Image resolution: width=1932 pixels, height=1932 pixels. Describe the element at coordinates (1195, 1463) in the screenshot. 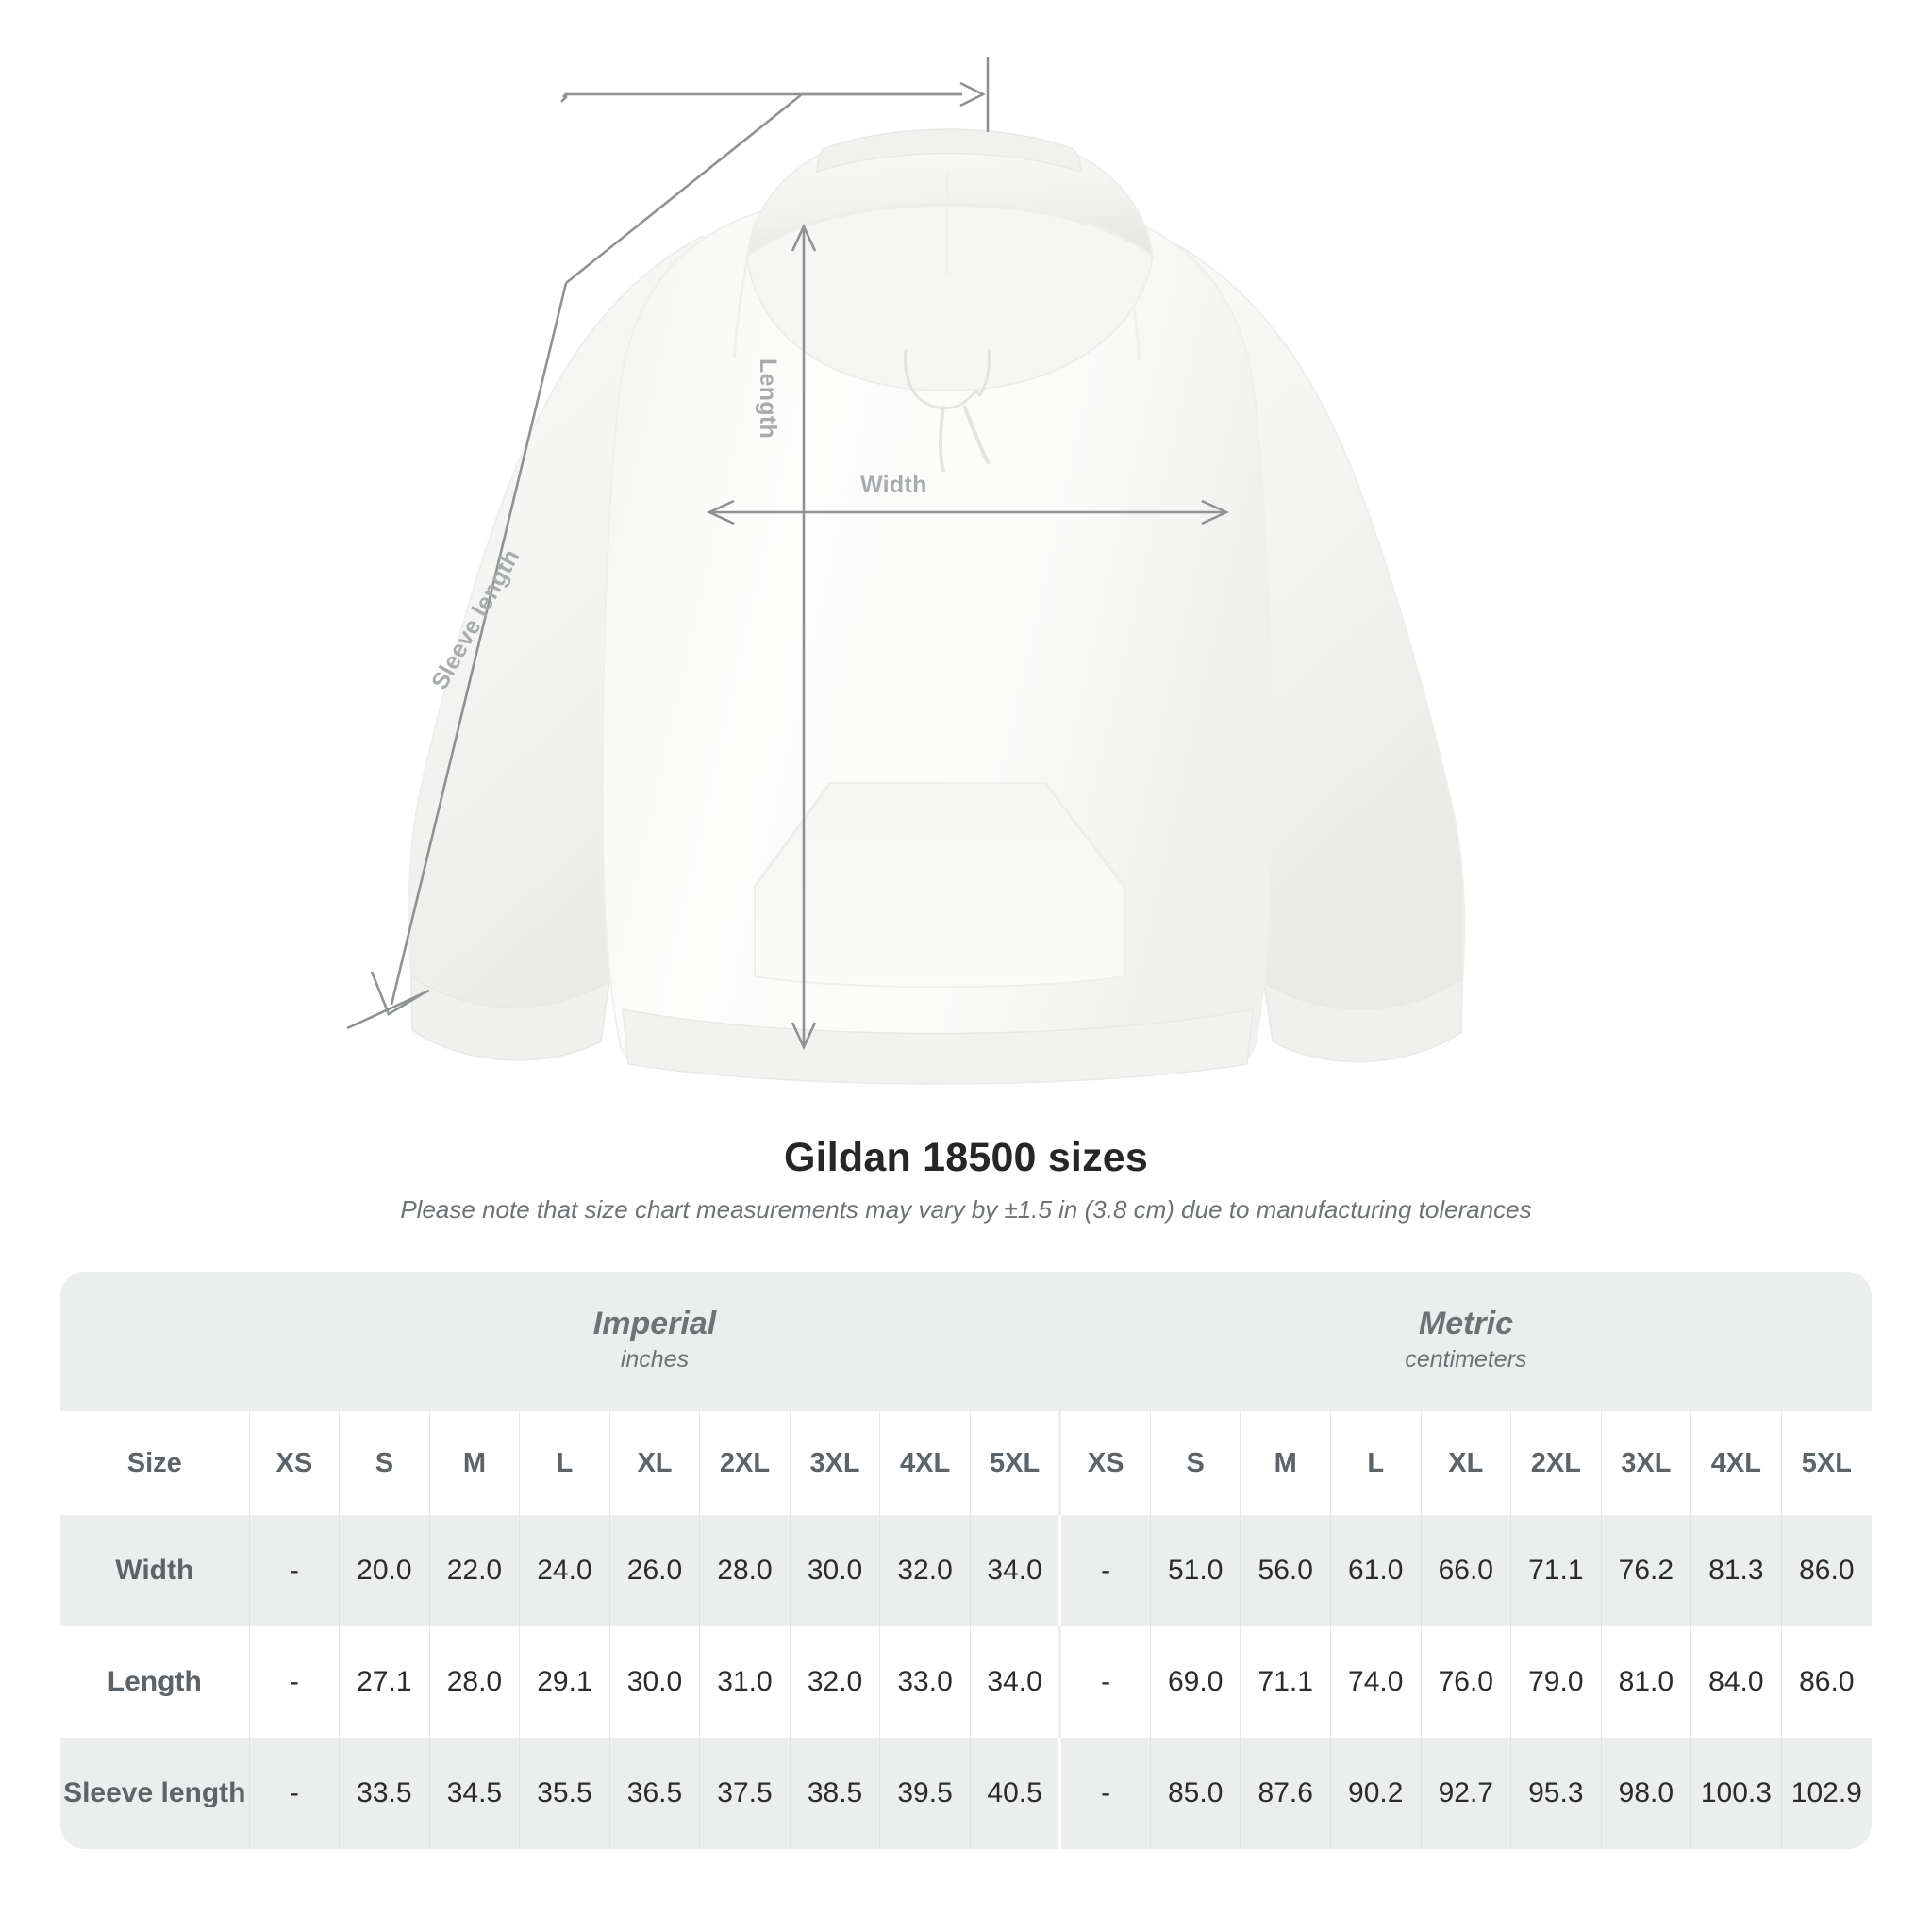

I see `table-header-size-metric-s: S` at that location.